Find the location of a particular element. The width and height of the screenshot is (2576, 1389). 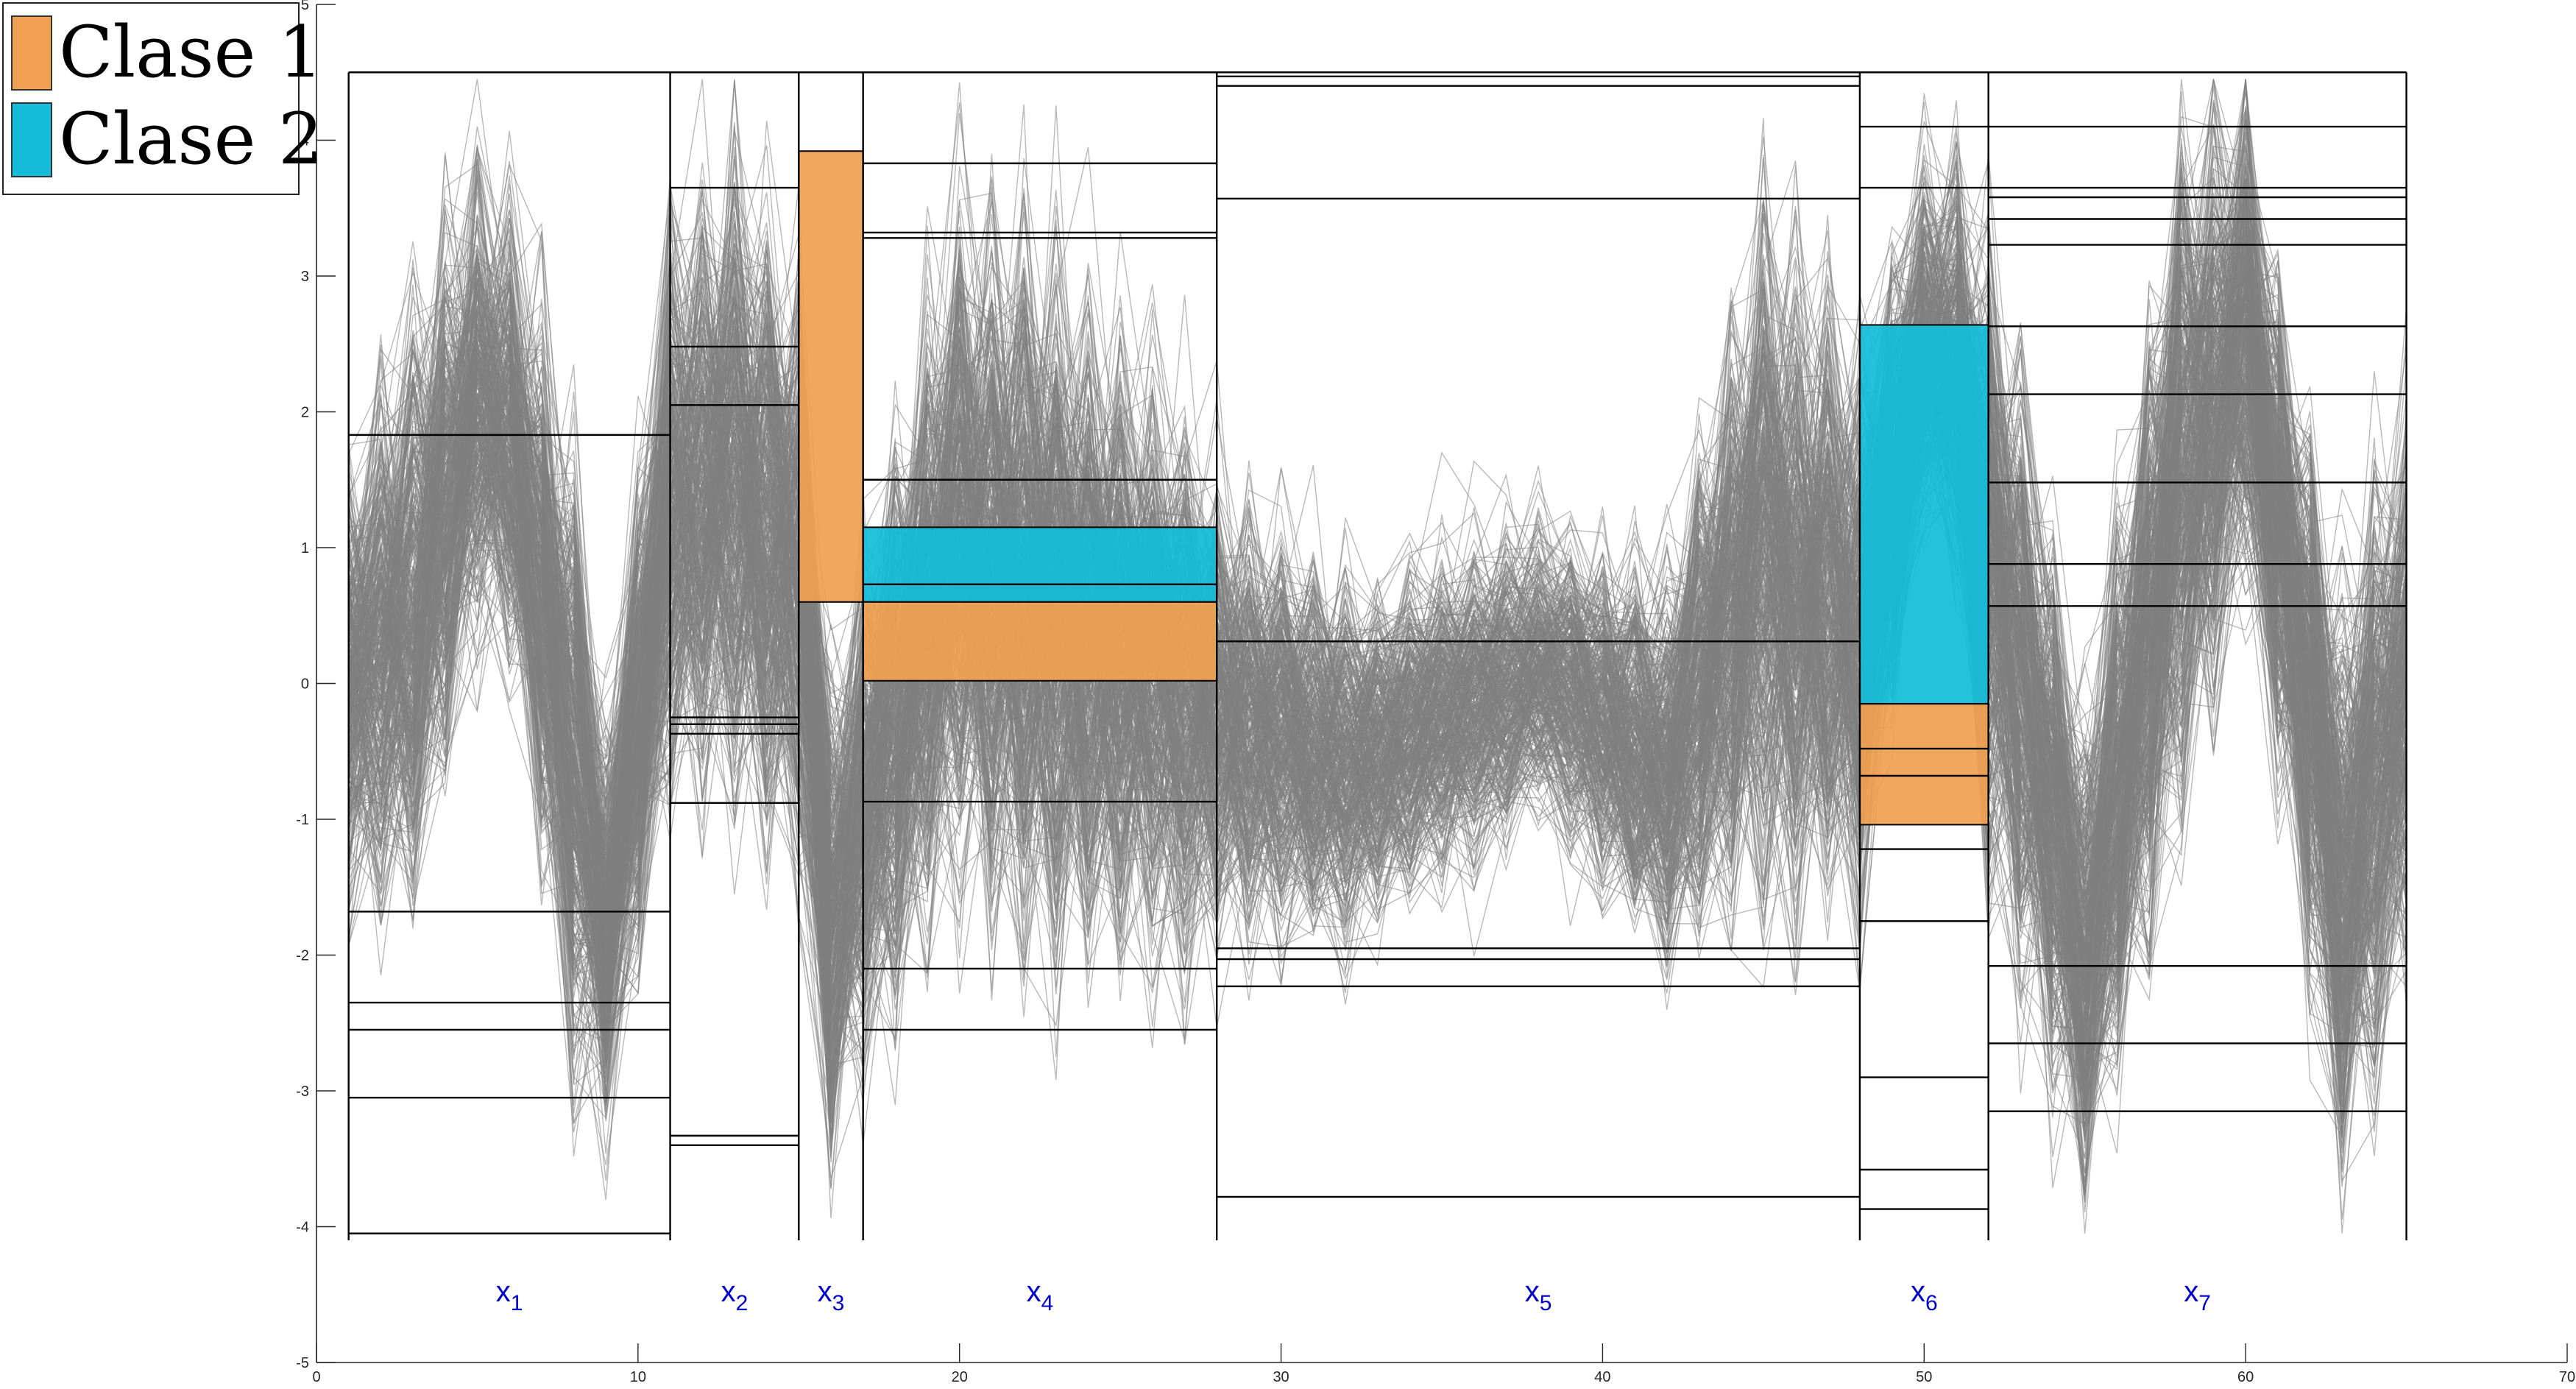

variable-label: x1 is located at coordinates (509, 1295).